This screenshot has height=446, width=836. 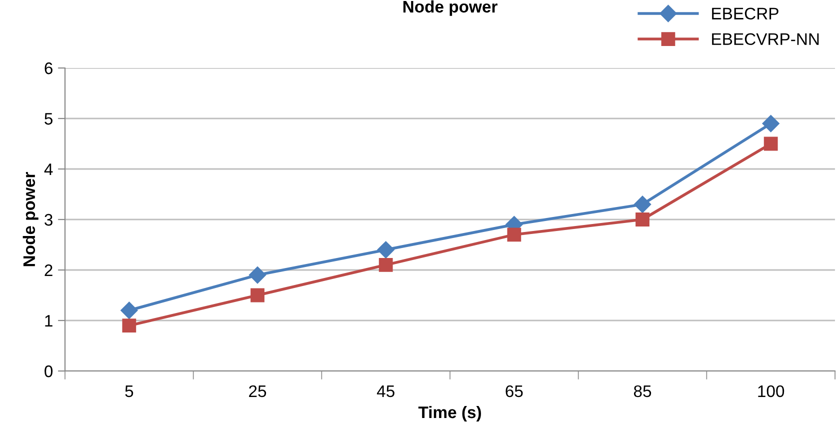 I want to click on x-axis-title: Time (s), so click(x=449, y=414).